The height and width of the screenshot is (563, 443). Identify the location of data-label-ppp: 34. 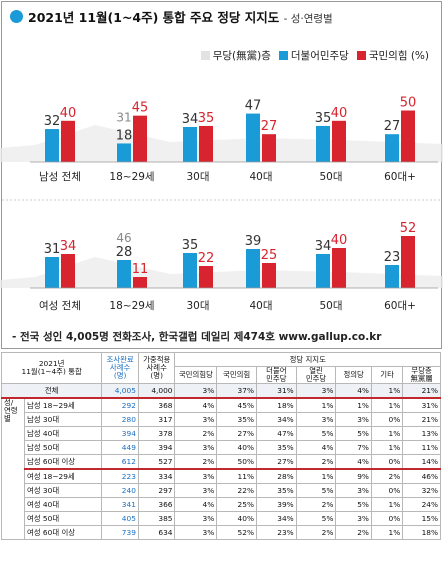
(68, 246).